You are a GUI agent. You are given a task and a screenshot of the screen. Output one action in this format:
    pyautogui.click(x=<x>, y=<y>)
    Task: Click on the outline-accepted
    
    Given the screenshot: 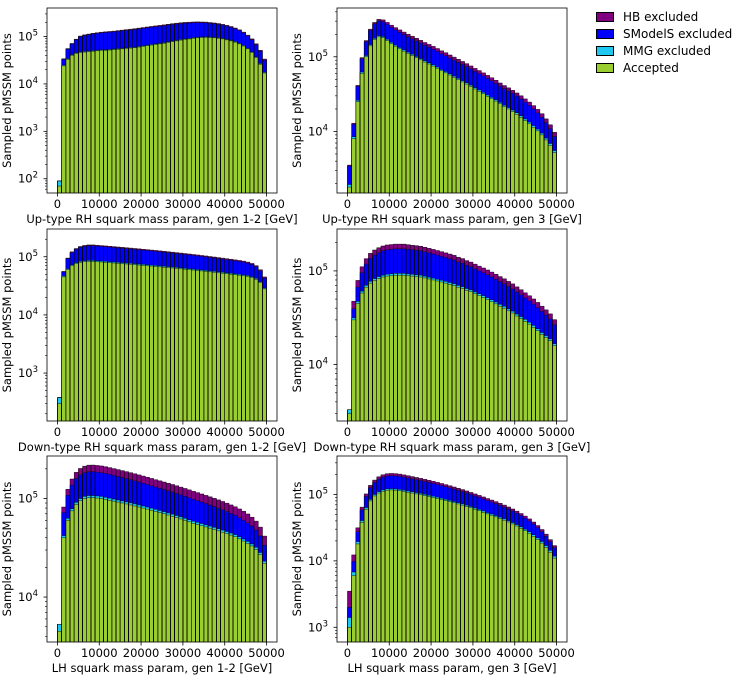 What is the action you would take?
    pyautogui.click(x=452, y=114)
    